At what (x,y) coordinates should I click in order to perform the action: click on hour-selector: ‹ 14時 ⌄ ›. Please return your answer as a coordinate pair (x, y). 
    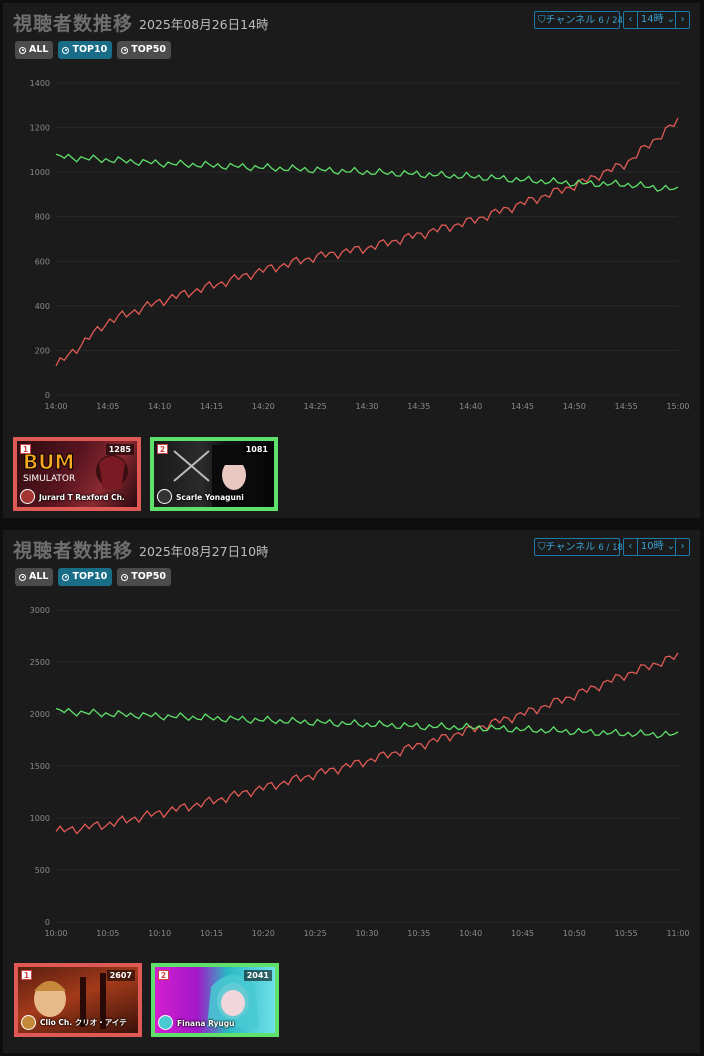
    Looking at the image, I should click on (656, 20).